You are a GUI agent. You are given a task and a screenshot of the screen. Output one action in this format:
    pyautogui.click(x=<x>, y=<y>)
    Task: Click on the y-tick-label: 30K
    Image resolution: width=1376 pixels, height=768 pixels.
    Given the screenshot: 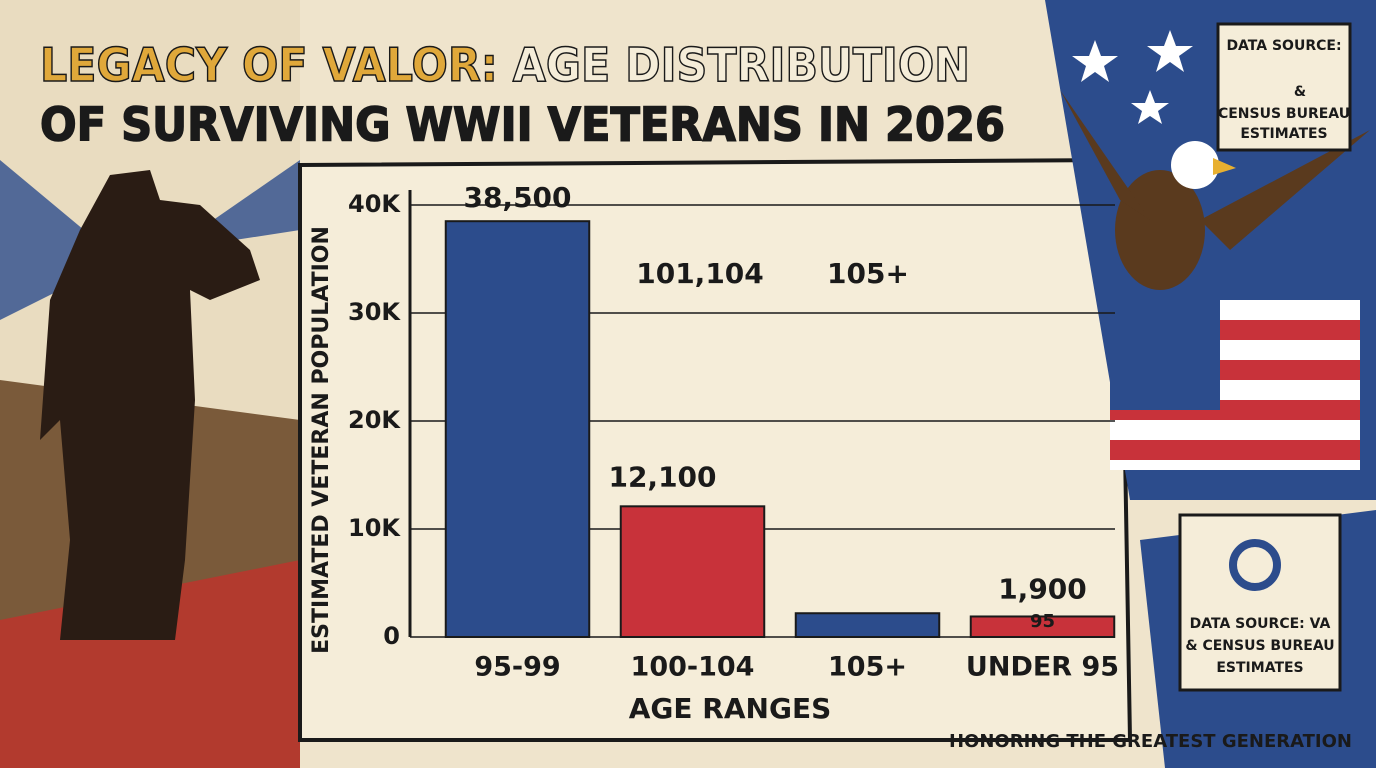 What is the action you would take?
    pyautogui.click(x=374, y=312)
    